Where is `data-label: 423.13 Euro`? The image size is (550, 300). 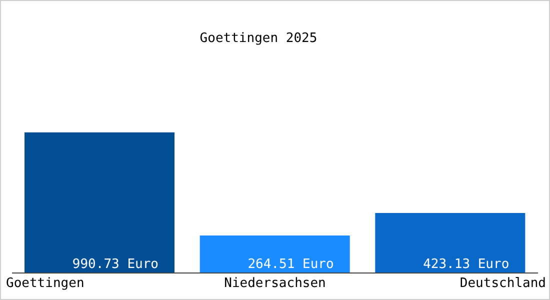
data-label: 423.13 Euro is located at coordinates (466, 264).